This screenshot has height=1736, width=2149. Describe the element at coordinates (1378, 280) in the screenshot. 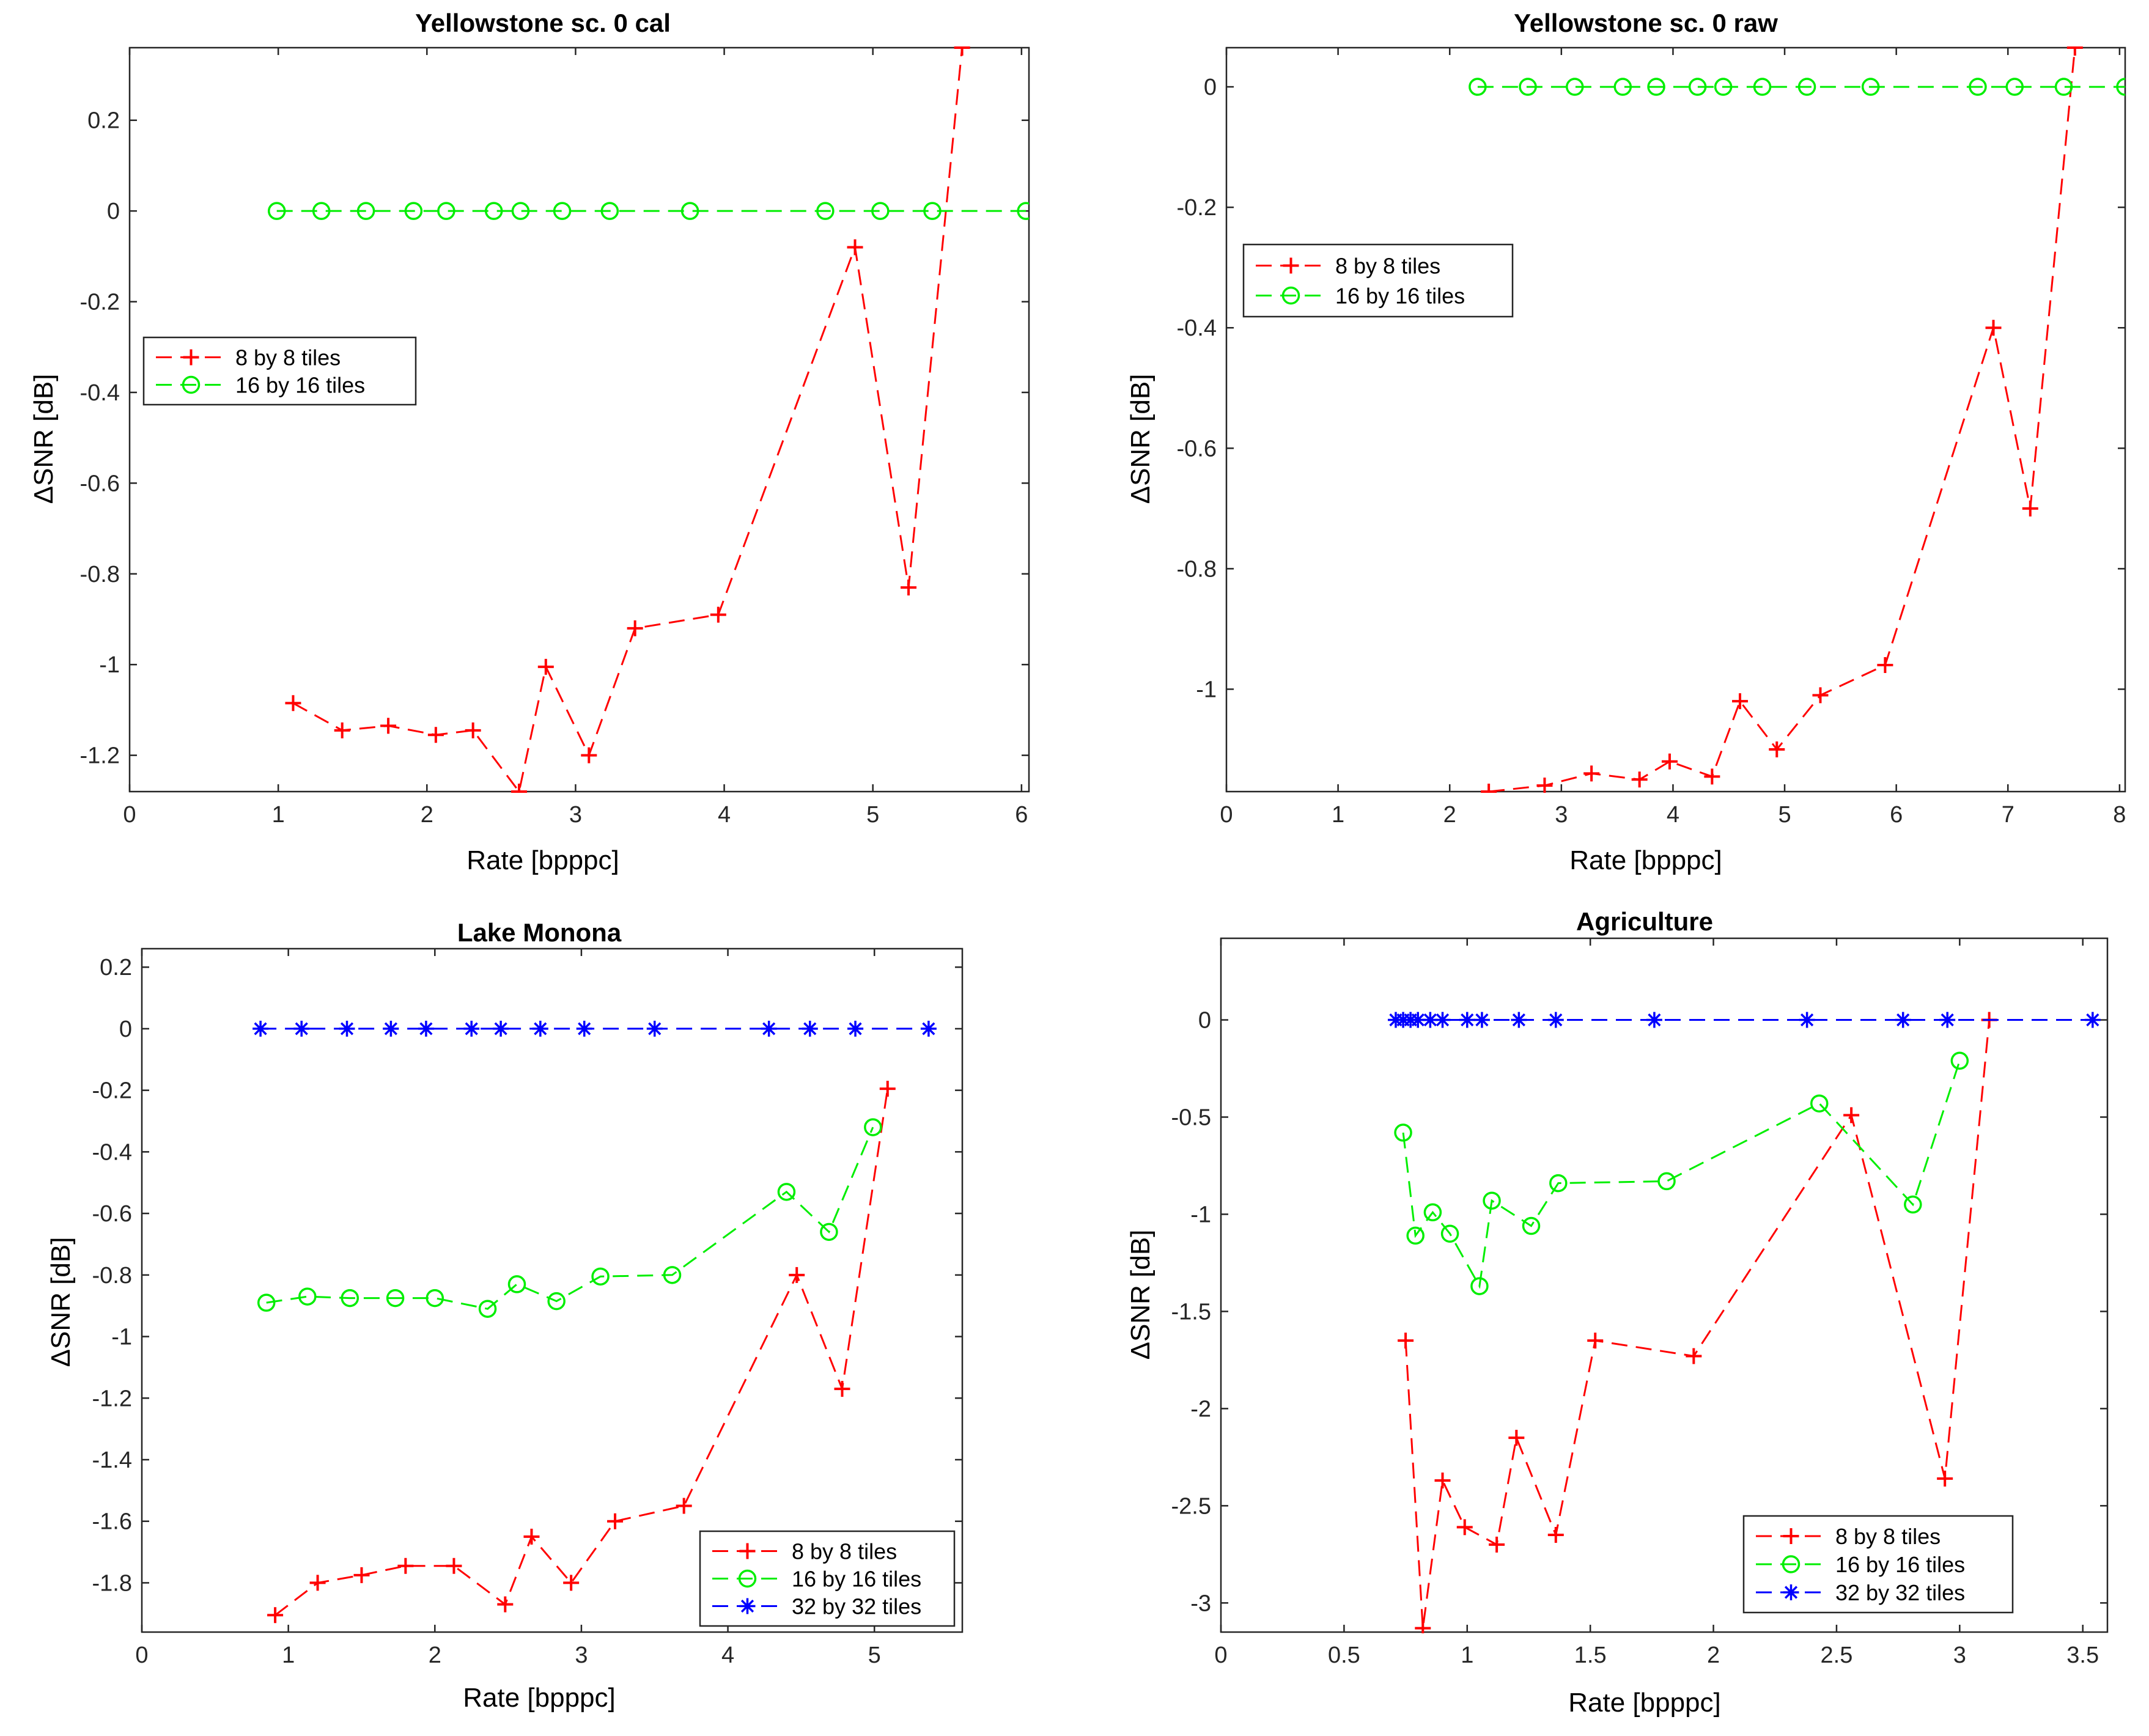

I see `legend-box` at that location.